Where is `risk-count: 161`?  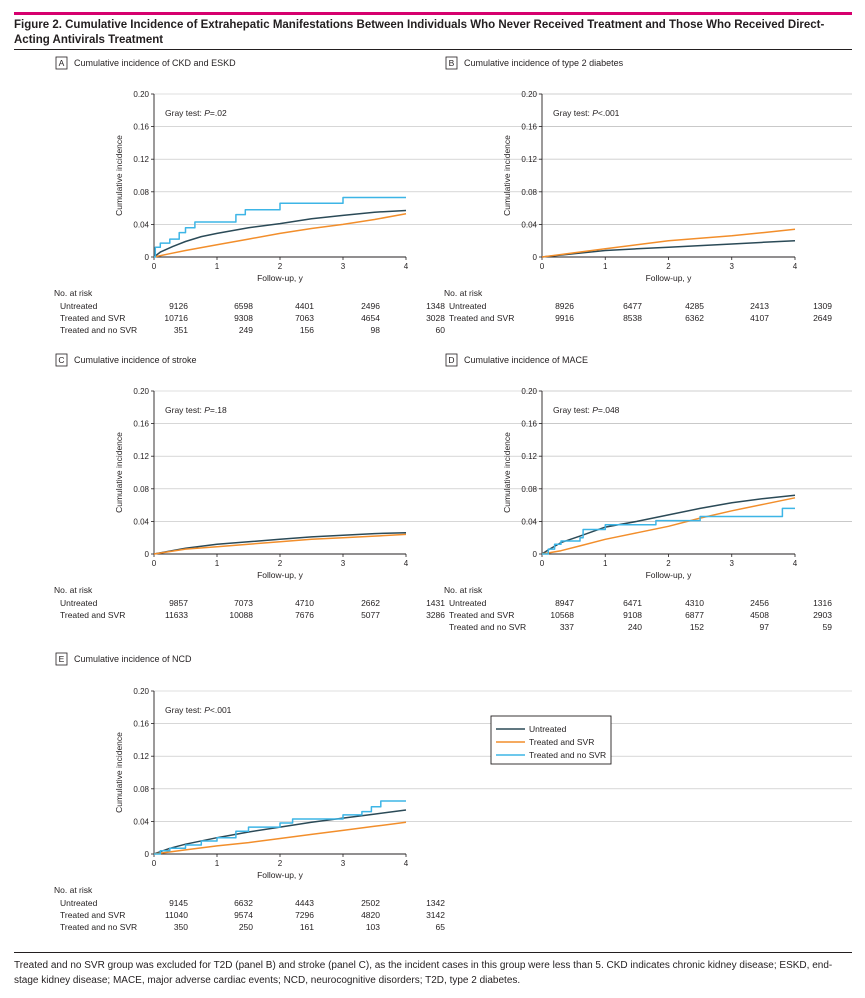 risk-count: 161 is located at coordinates (307, 927).